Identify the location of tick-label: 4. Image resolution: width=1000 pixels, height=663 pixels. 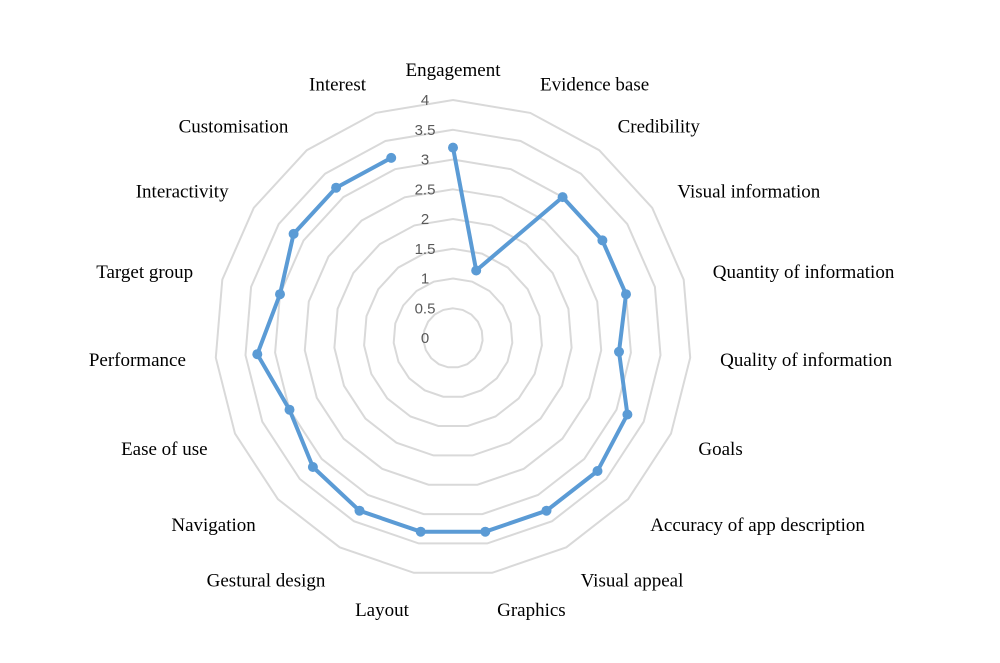
(425, 100).